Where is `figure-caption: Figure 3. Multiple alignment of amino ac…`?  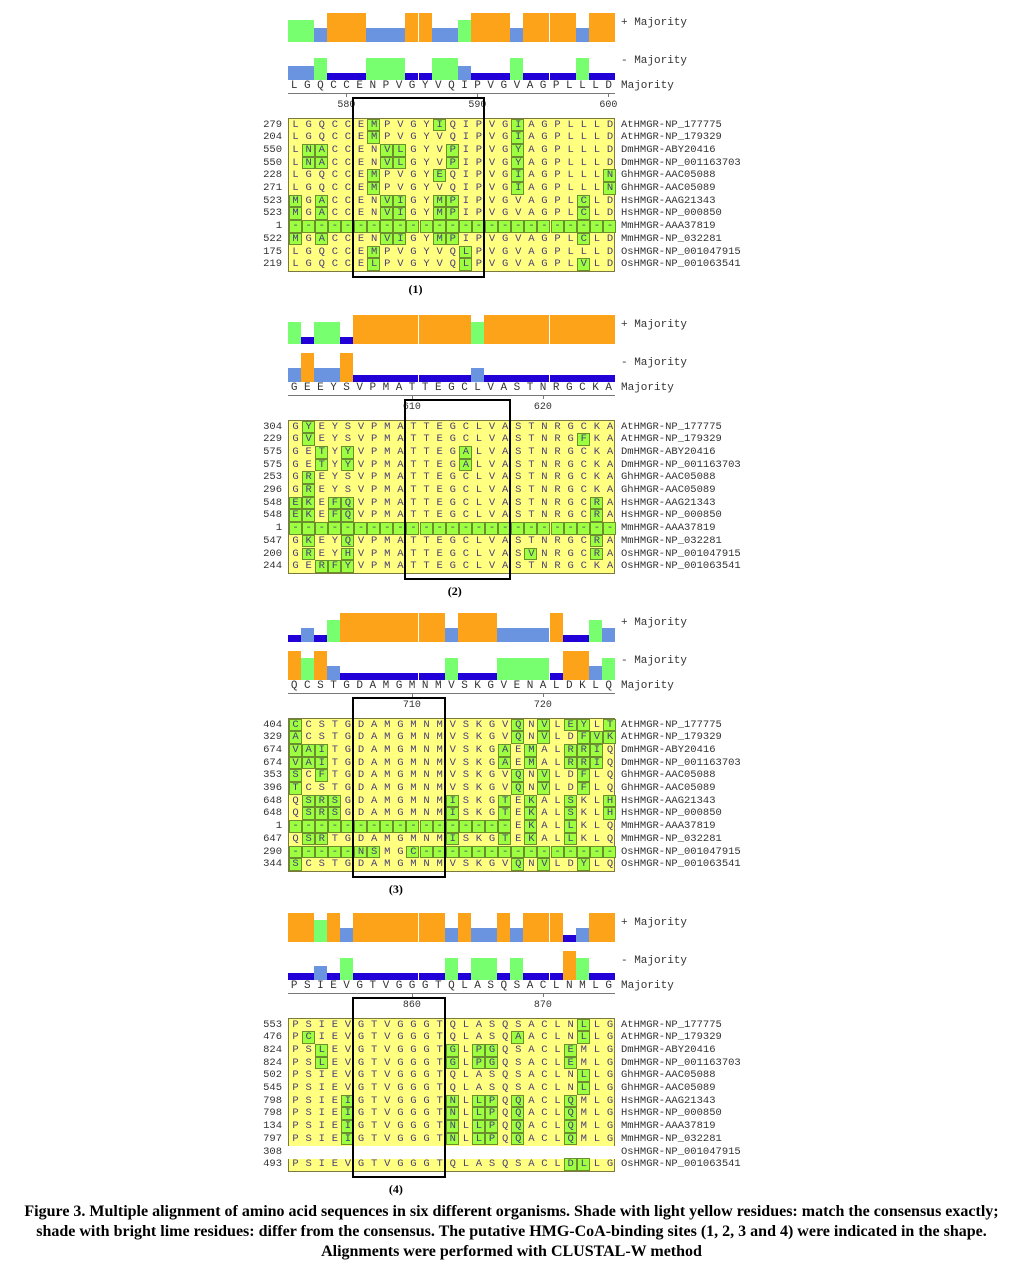
figure-caption: Figure 3. Multiple alignment of amino ac… is located at coordinates (511, 1231).